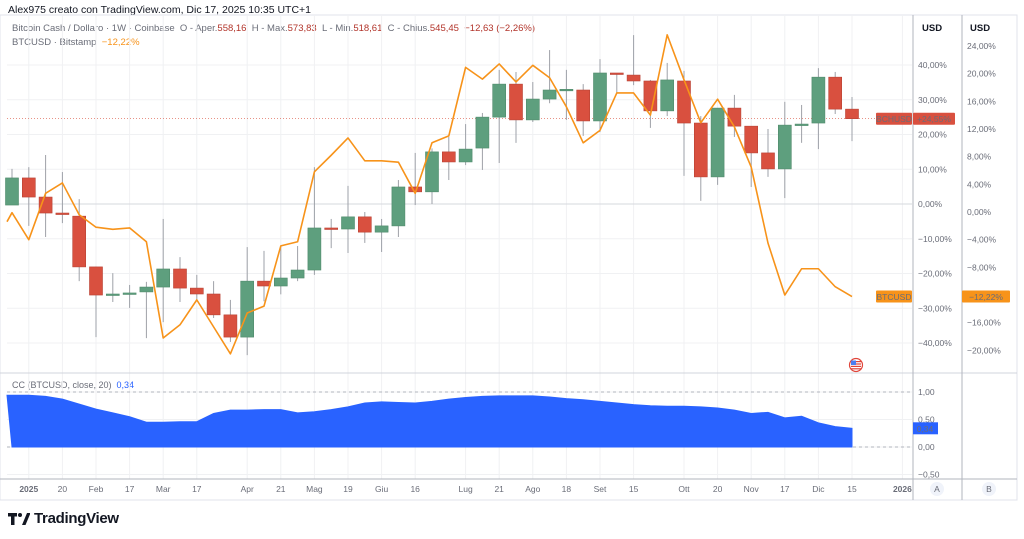 This screenshot has width=1024, height=539. Describe the element at coordinates (937, 489) in the screenshot. I see `scale-button-a` at that location.